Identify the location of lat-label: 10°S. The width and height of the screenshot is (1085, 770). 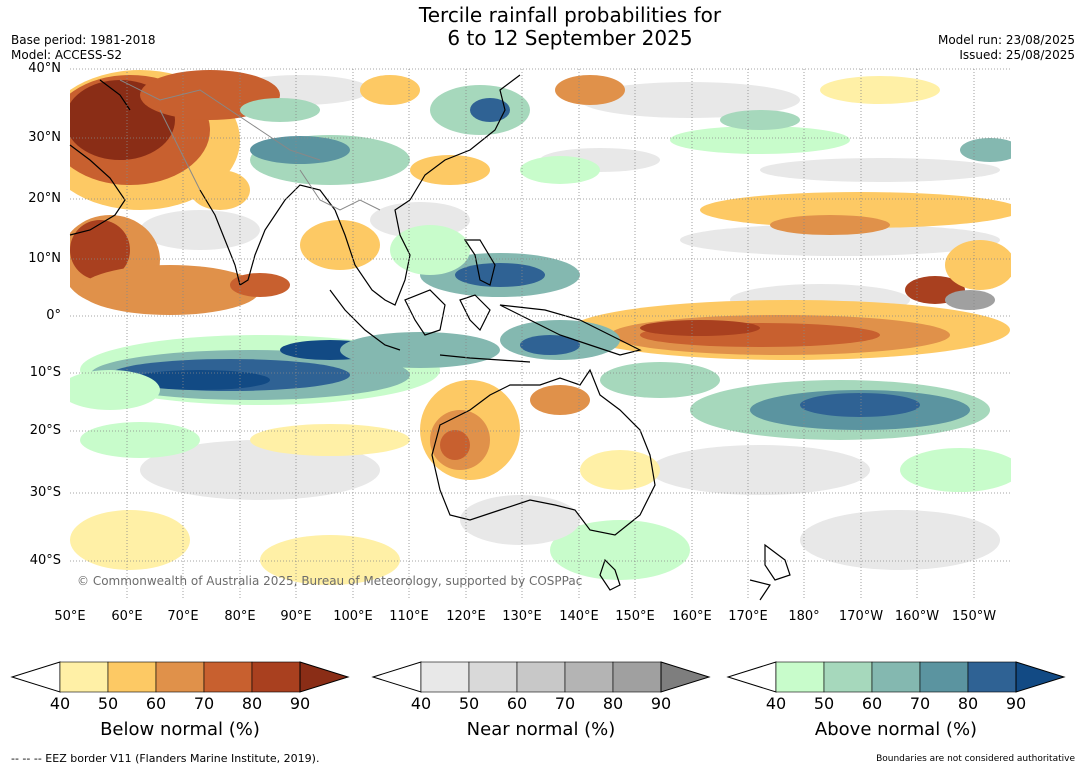
(45, 372).